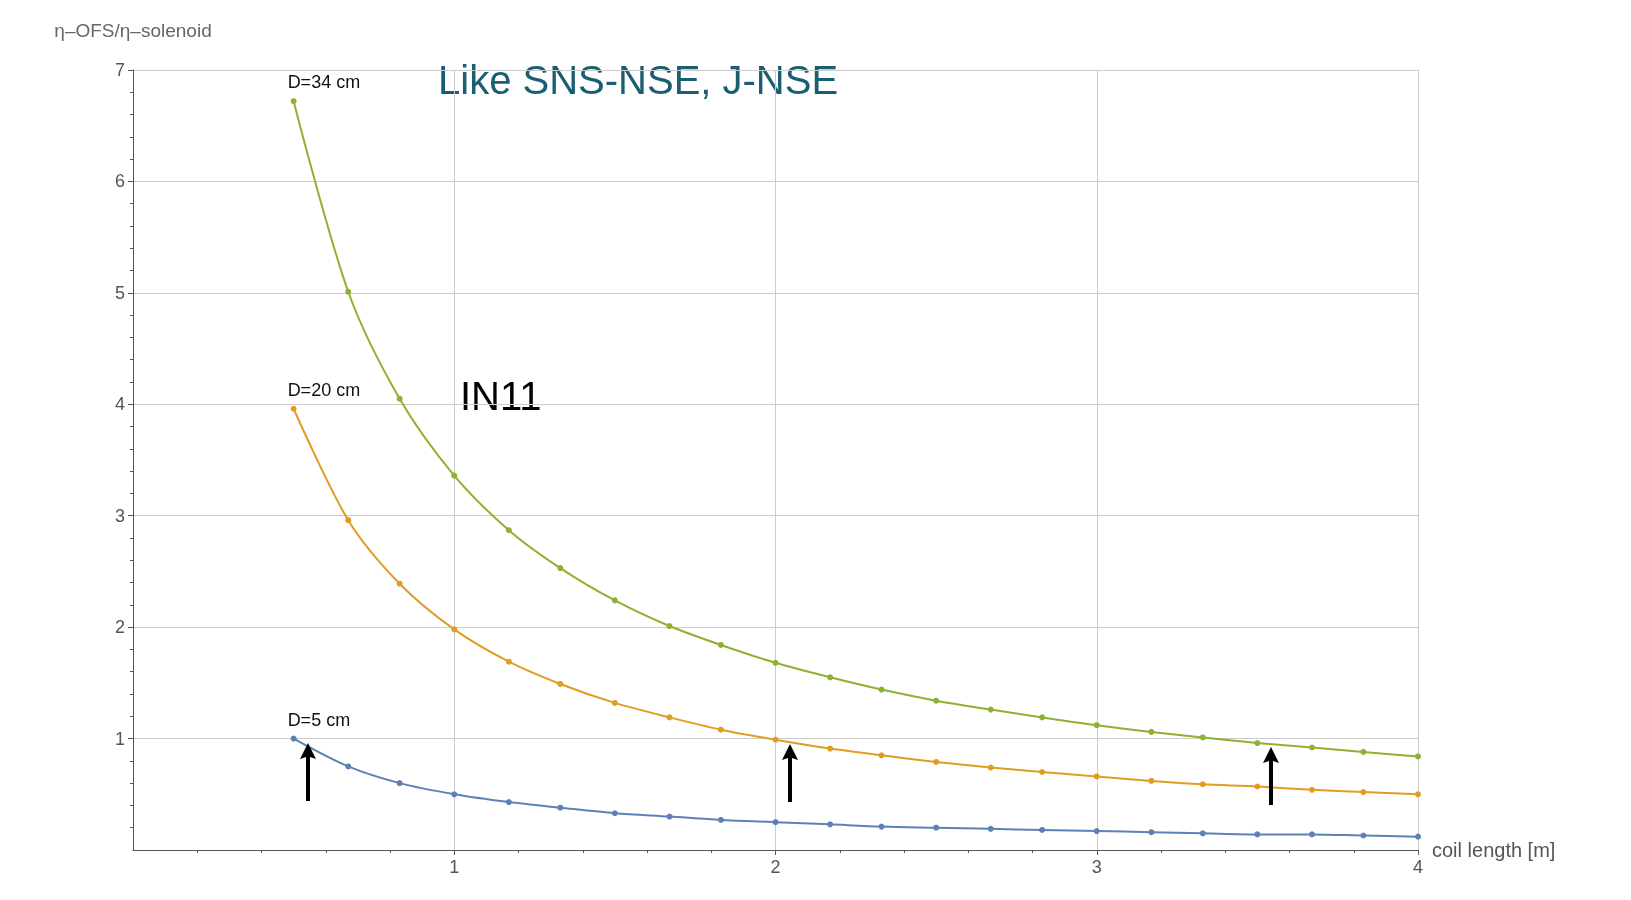 This screenshot has height=900, width=1631. I want to click on y-tick-label: 2, so click(119, 627).